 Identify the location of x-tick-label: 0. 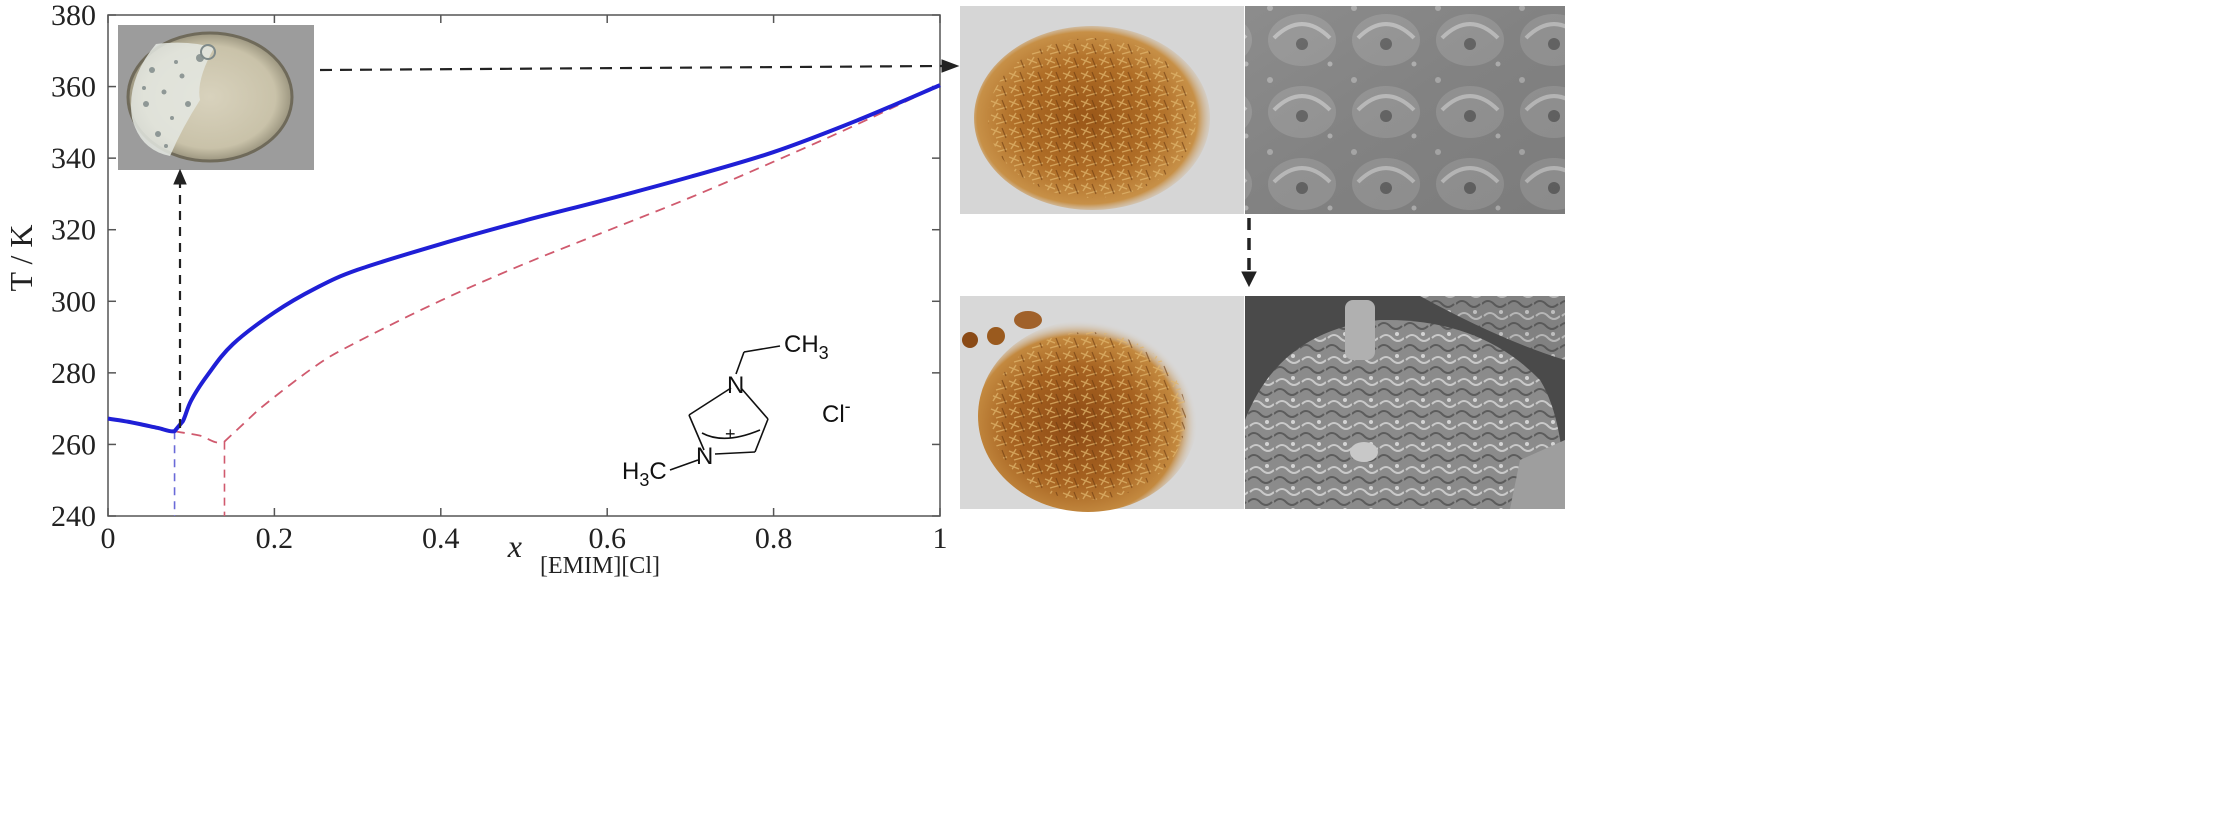
(108, 538).